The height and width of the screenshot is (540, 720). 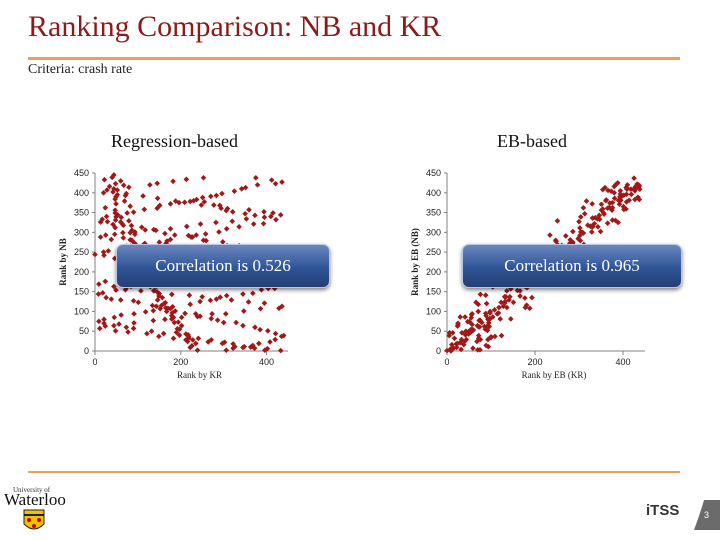 What do you see at coordinates (266, 362) in the screenshot?
I see `regression-x-tick-label: 400` at bounding box center [266, 362].